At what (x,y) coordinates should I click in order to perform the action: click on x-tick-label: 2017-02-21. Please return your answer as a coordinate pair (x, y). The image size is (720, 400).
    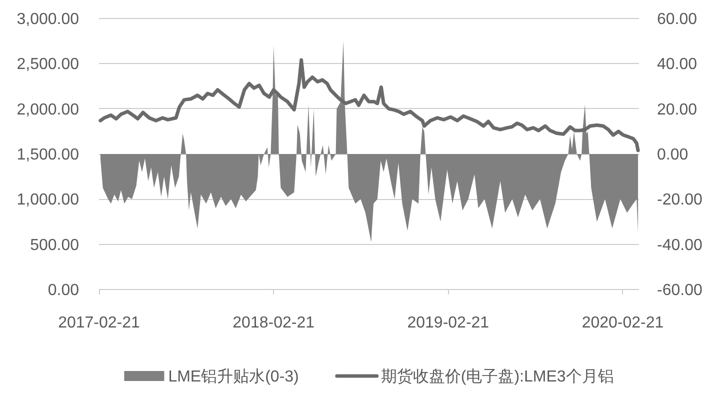
    Looking at the image, I should click on (99, 323).